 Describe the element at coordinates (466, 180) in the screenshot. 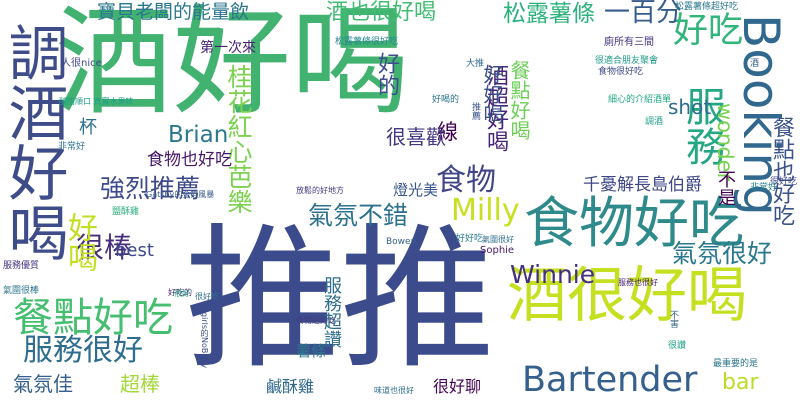

I see `cloud-word: 食物` at that location.